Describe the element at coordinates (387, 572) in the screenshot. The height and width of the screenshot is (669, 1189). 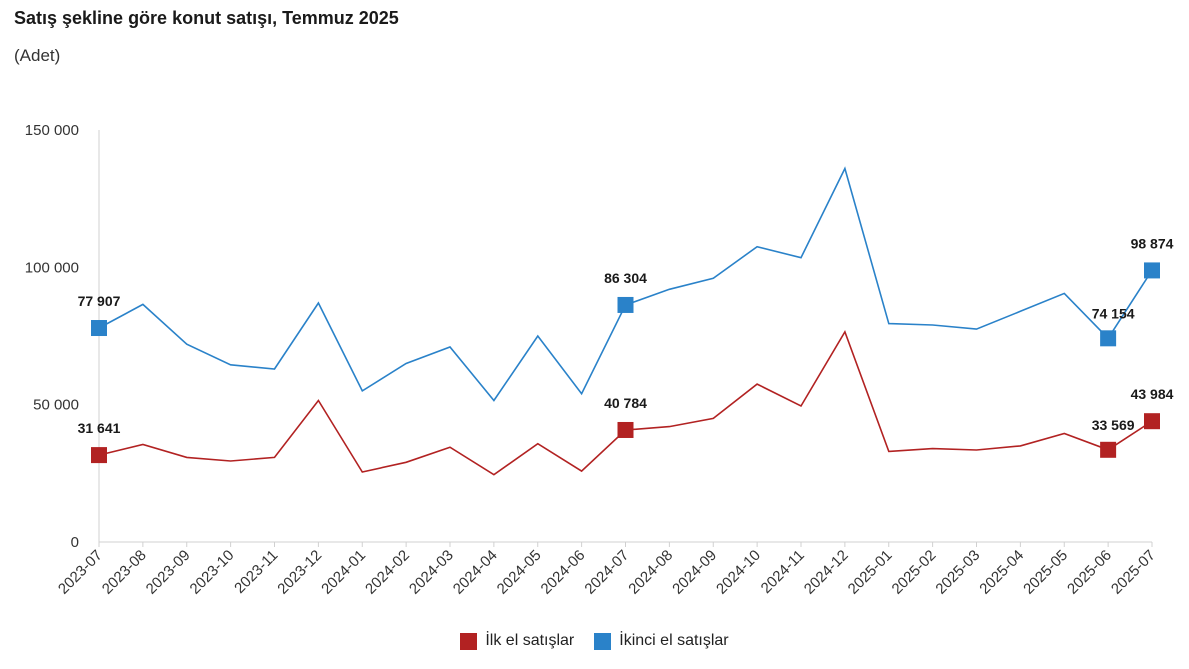
I see `x-tick-label: 2024-02` at that location.